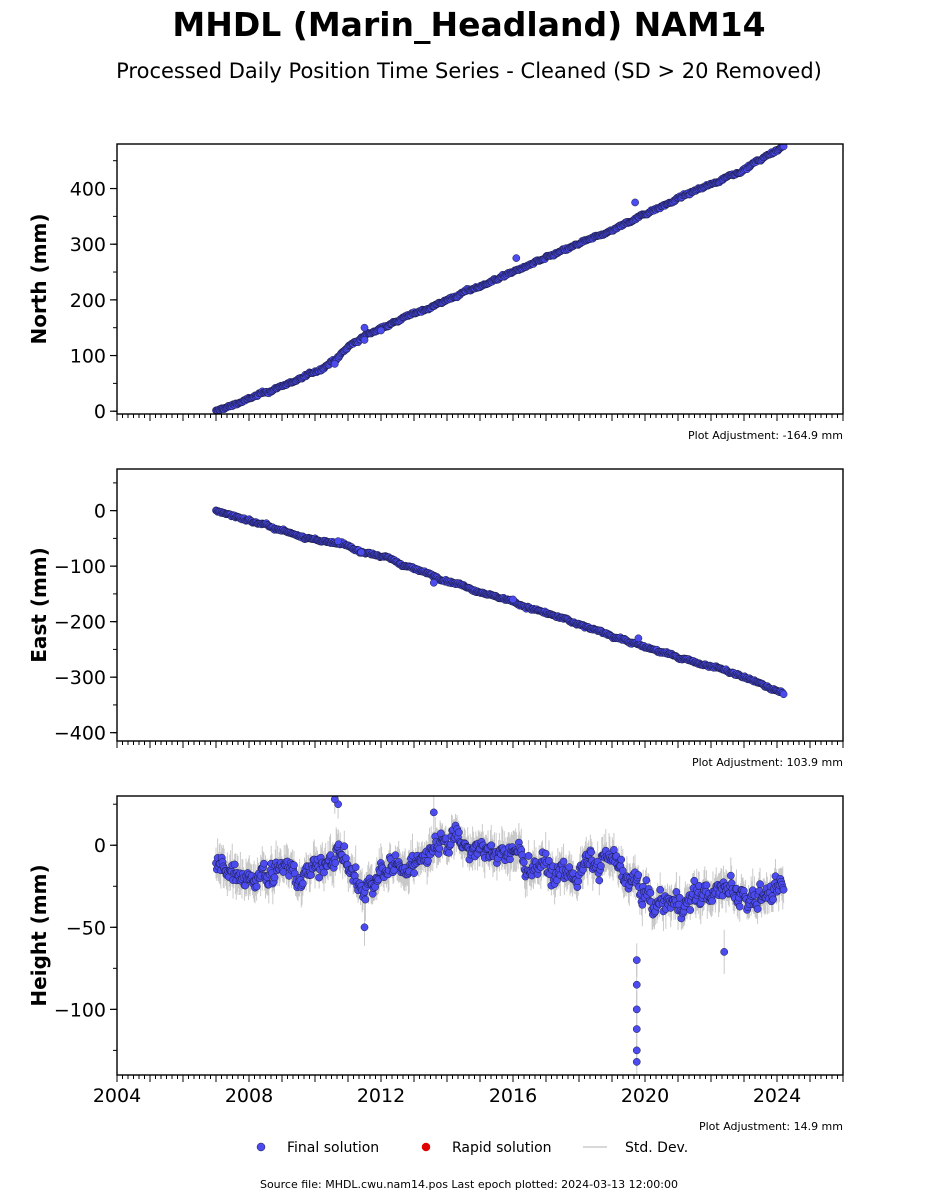 This screenshot has width=937, height=1200. What do you see at coordinates (88, 190) in the screenshot?
I see `y-tick-label: 400` at bounding box center [88, 190].